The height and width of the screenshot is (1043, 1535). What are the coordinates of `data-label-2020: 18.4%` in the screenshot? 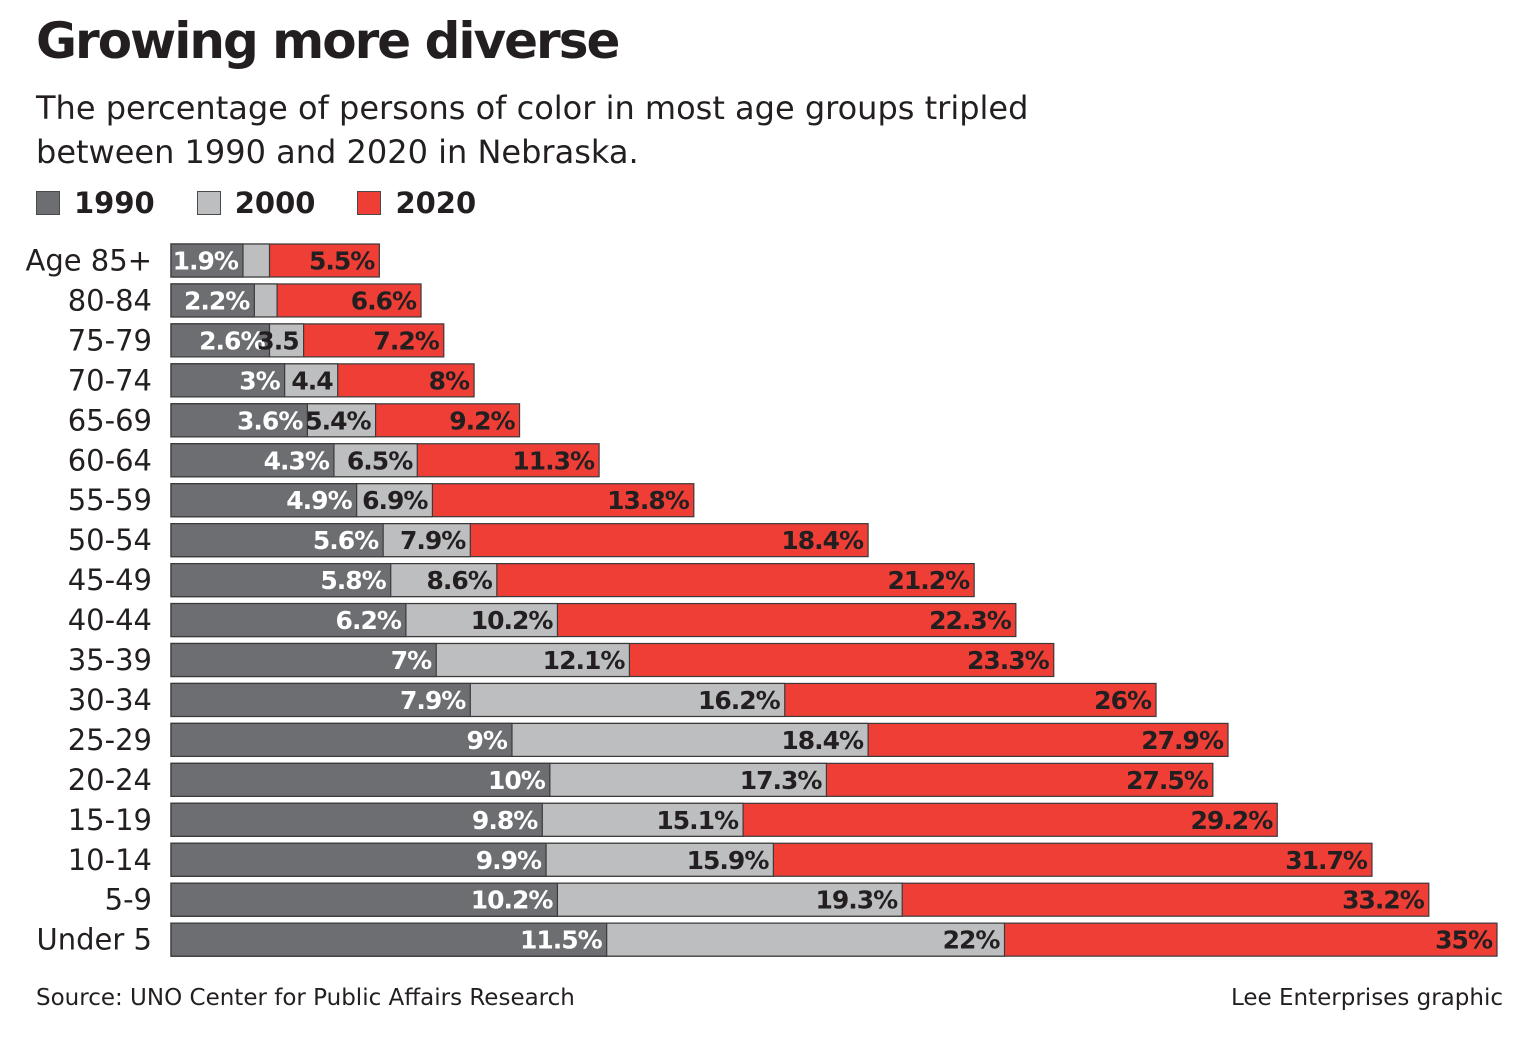 It's located at (822, 540).